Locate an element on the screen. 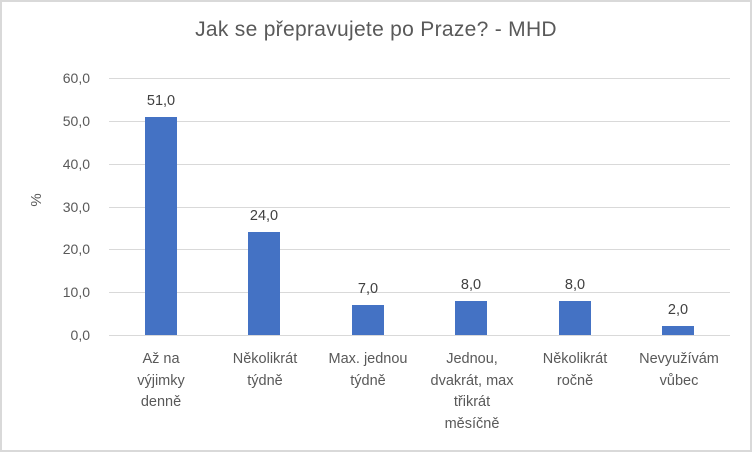 The image size is (752, 452). y-tick-label: 10,0 is located at coordinates (76, 292).